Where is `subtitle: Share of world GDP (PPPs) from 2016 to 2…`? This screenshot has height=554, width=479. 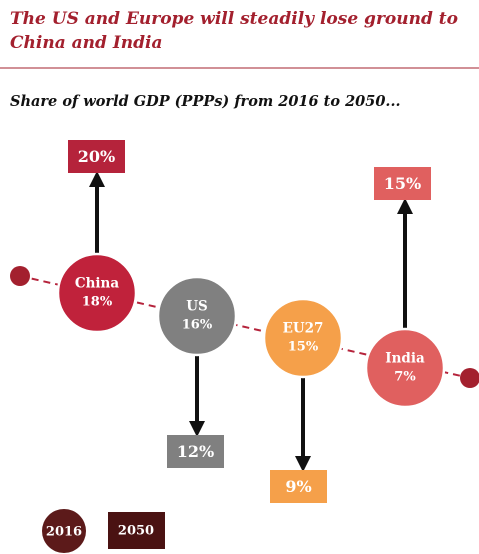
subtitle: Share of world GDP (PPPs) from 2016 to 2… is located at coordinates (205, 101).